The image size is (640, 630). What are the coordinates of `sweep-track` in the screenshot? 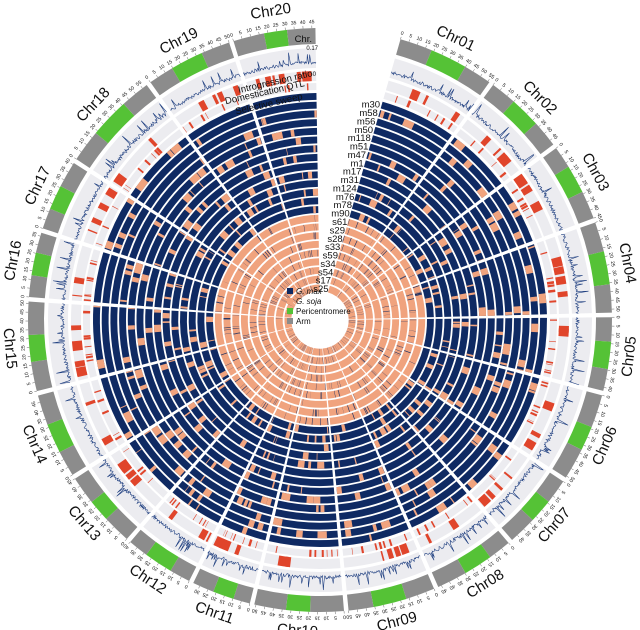 It's located at (546, 277).